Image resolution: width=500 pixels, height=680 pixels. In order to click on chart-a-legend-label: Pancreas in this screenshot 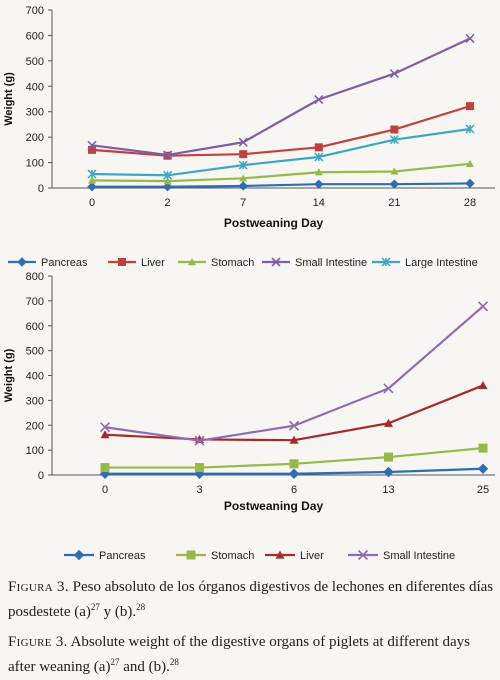, I will do `click(64, 262)`.